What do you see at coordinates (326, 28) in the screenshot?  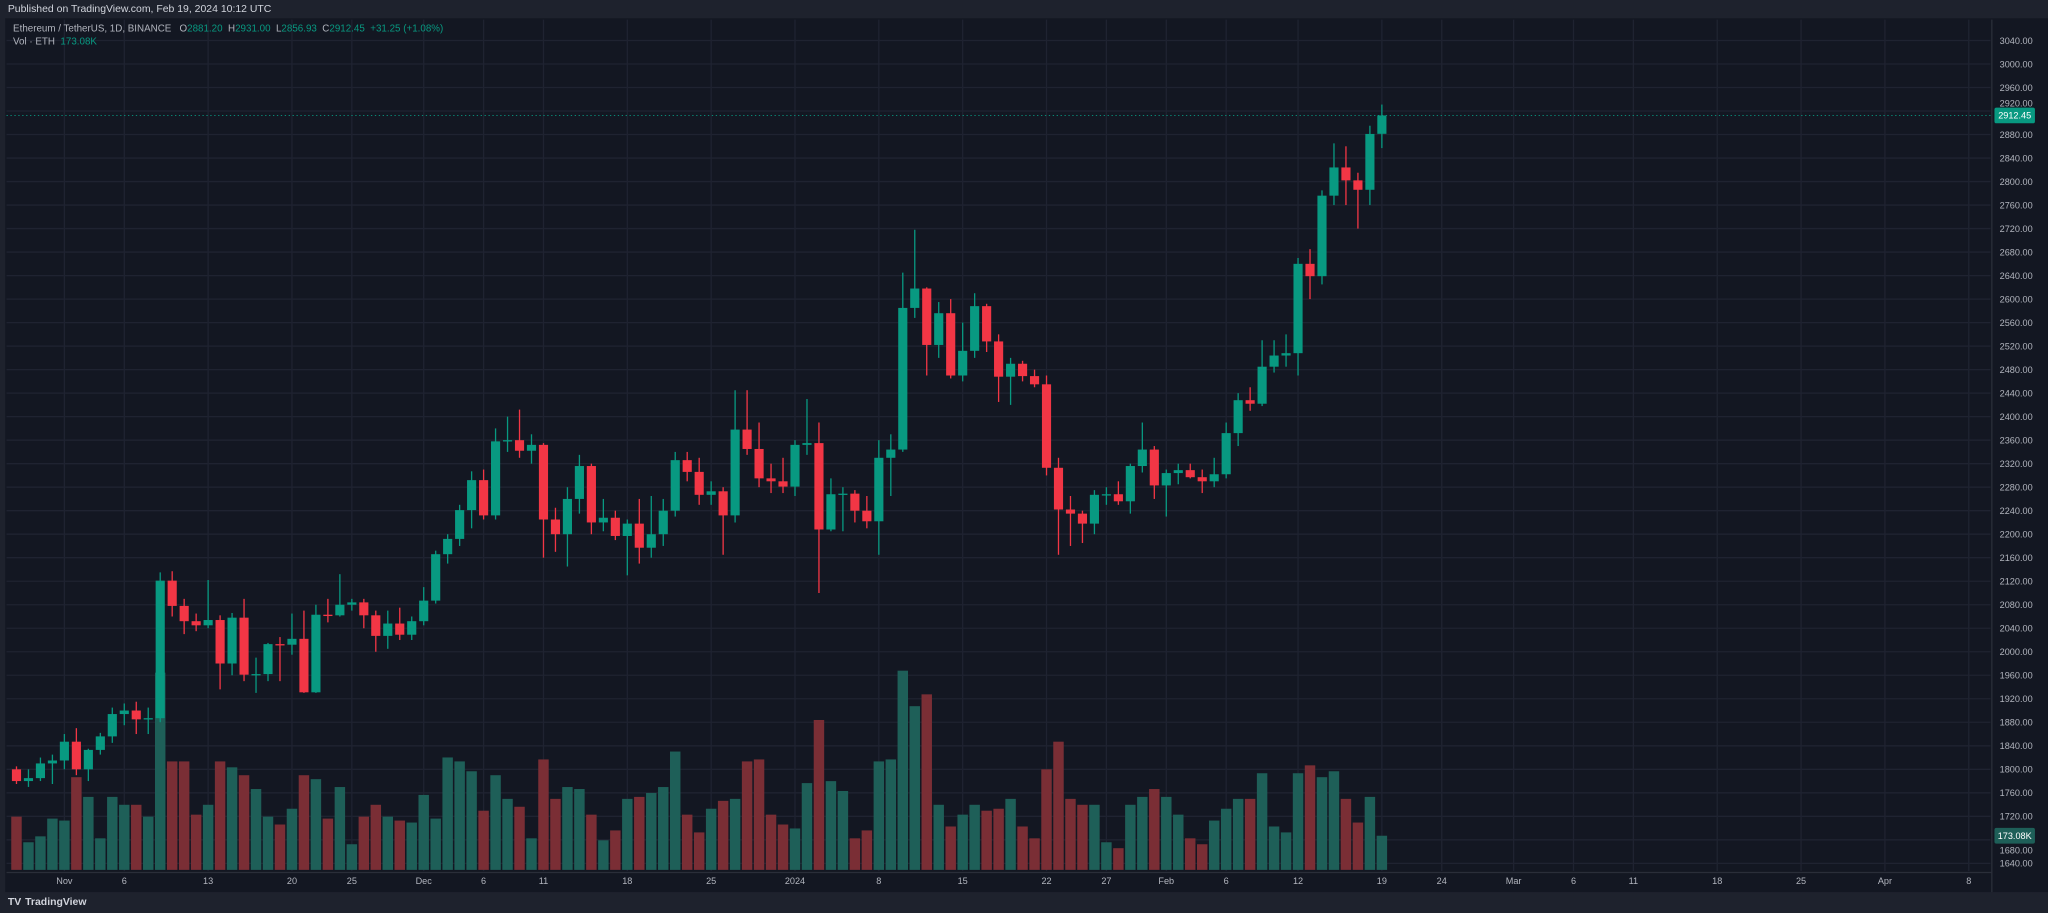 I see `close-label: C` at bounding box center [326, 28].